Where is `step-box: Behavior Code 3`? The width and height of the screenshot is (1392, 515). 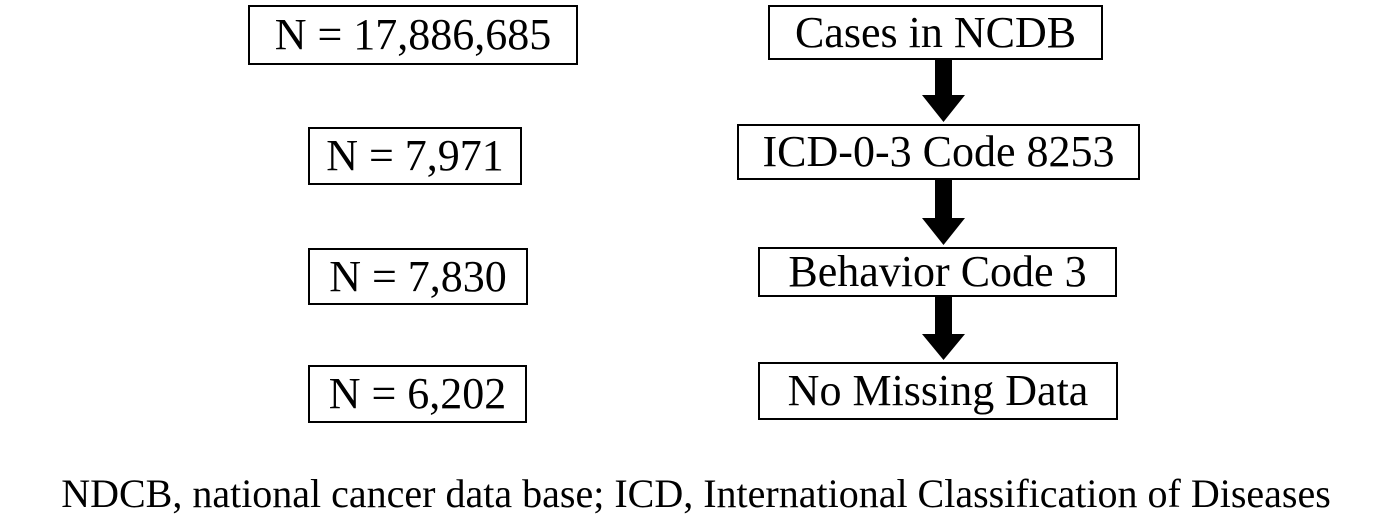 step-box: Behavior Code 3 is located at coordinates (937, 272).